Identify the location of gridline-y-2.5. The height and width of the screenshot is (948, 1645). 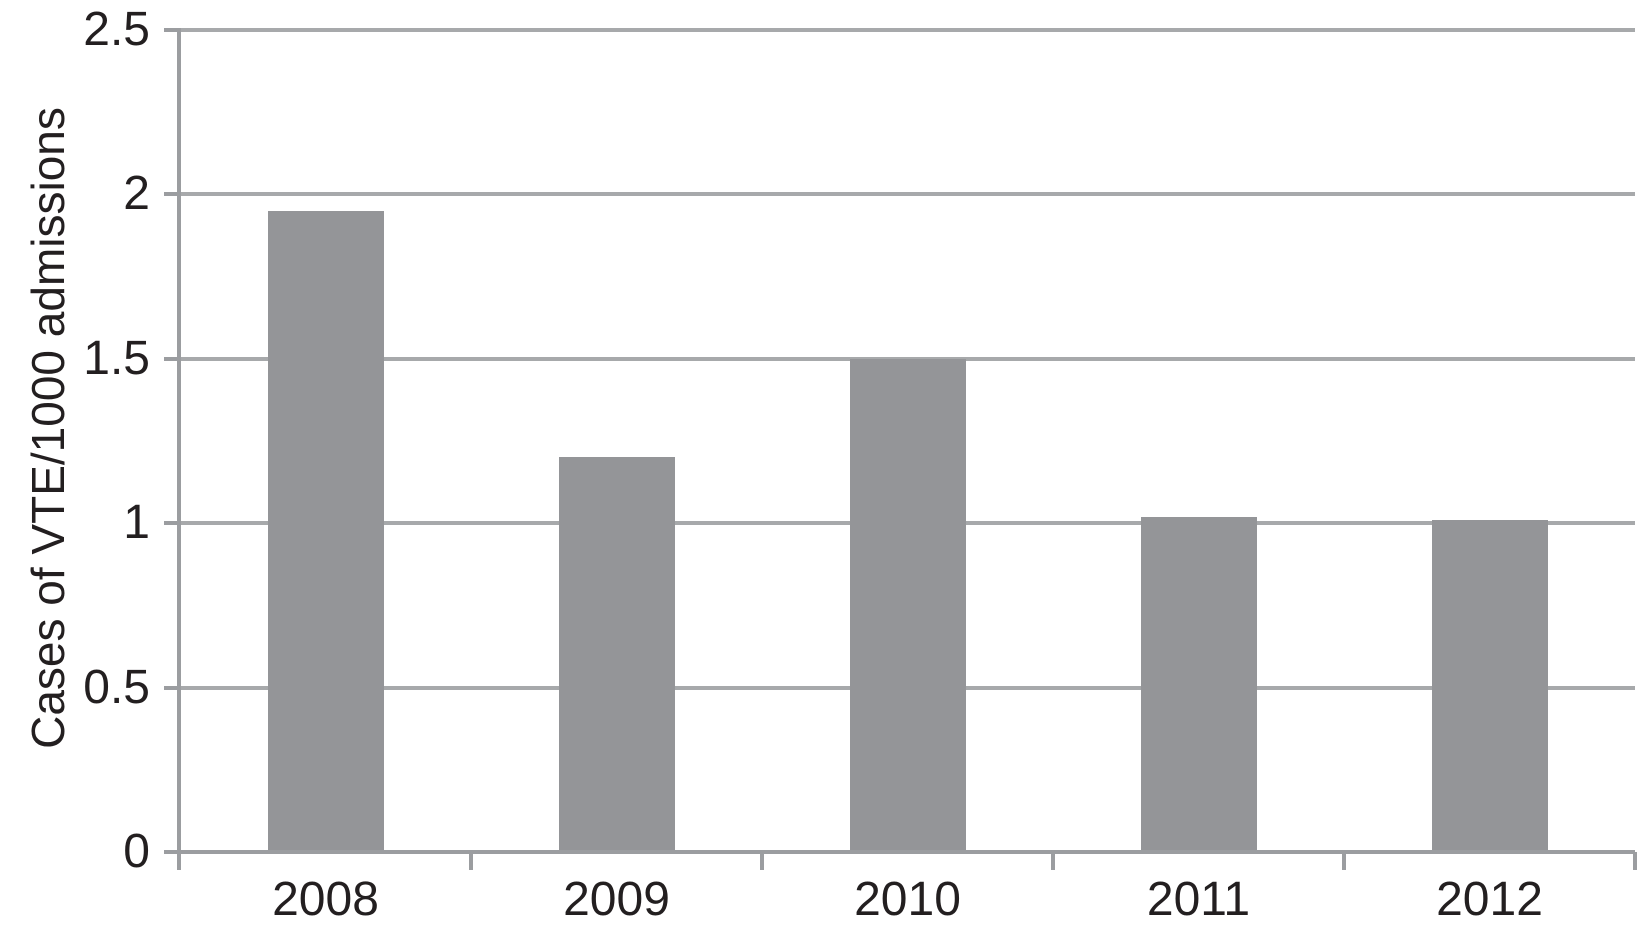
(907, 30).